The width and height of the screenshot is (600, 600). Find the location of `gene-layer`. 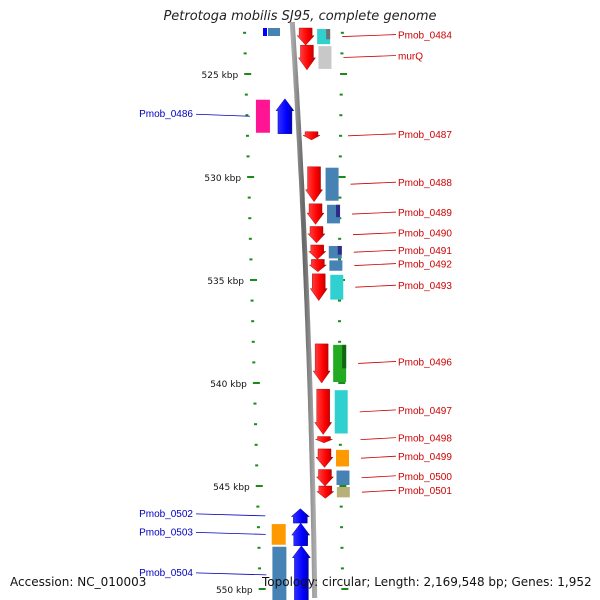

gene-layer is located at coordinates (299, 313).